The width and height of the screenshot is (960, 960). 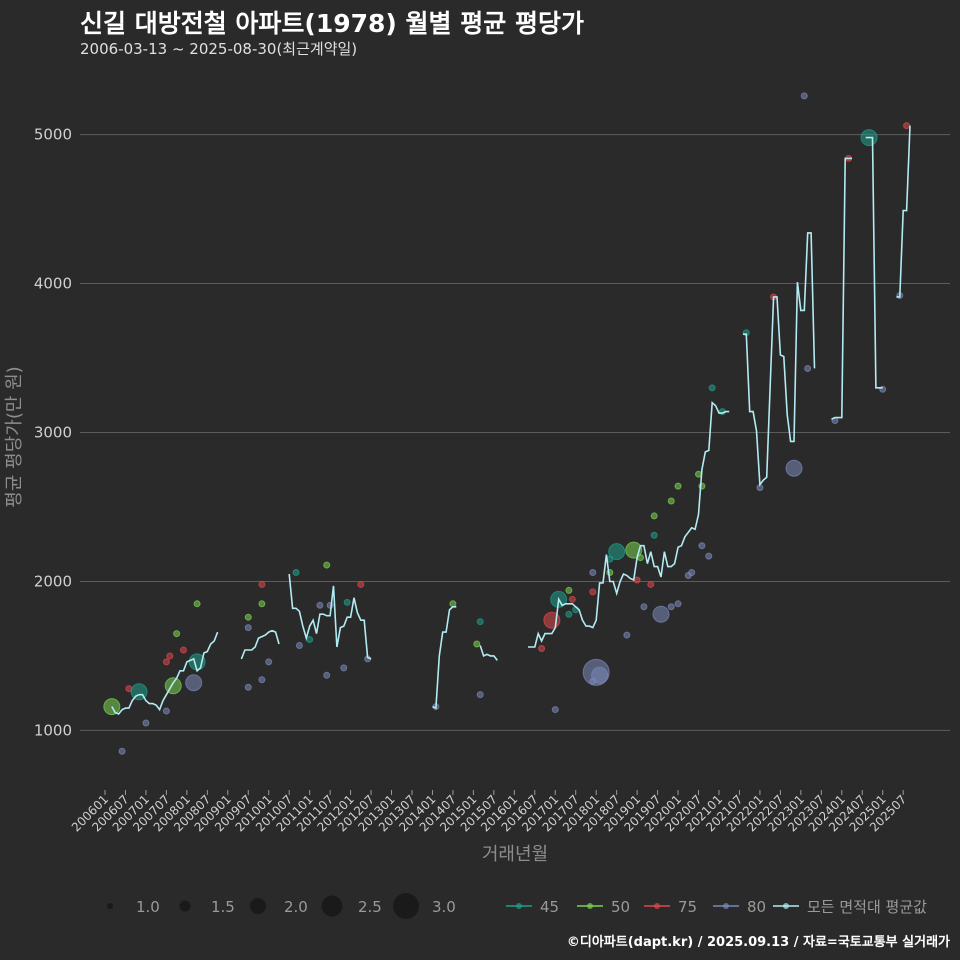 I want to click on y-tick-label: 1000, so click(x=53, y=730).